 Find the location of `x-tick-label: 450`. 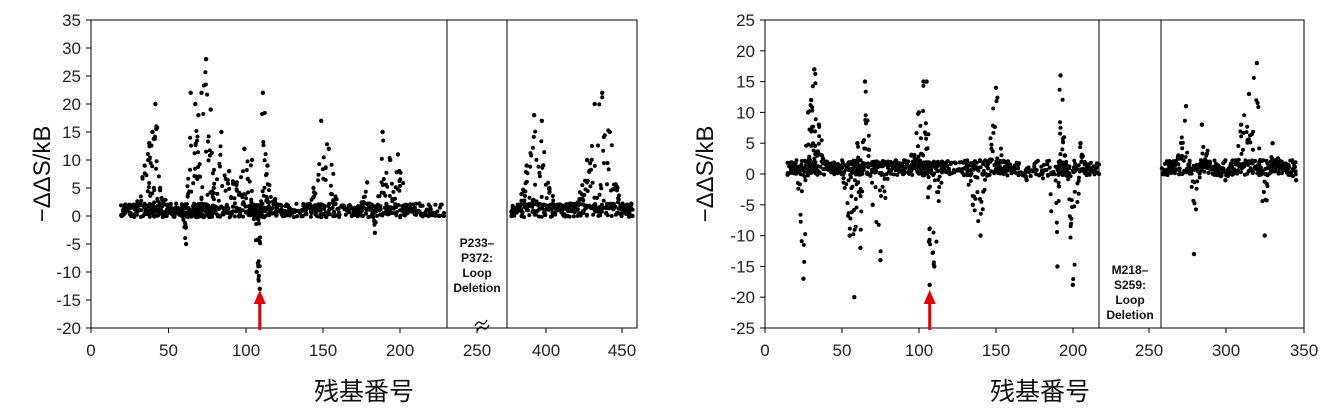

x-tick-label: 450 is located at coordinates (622, 350).